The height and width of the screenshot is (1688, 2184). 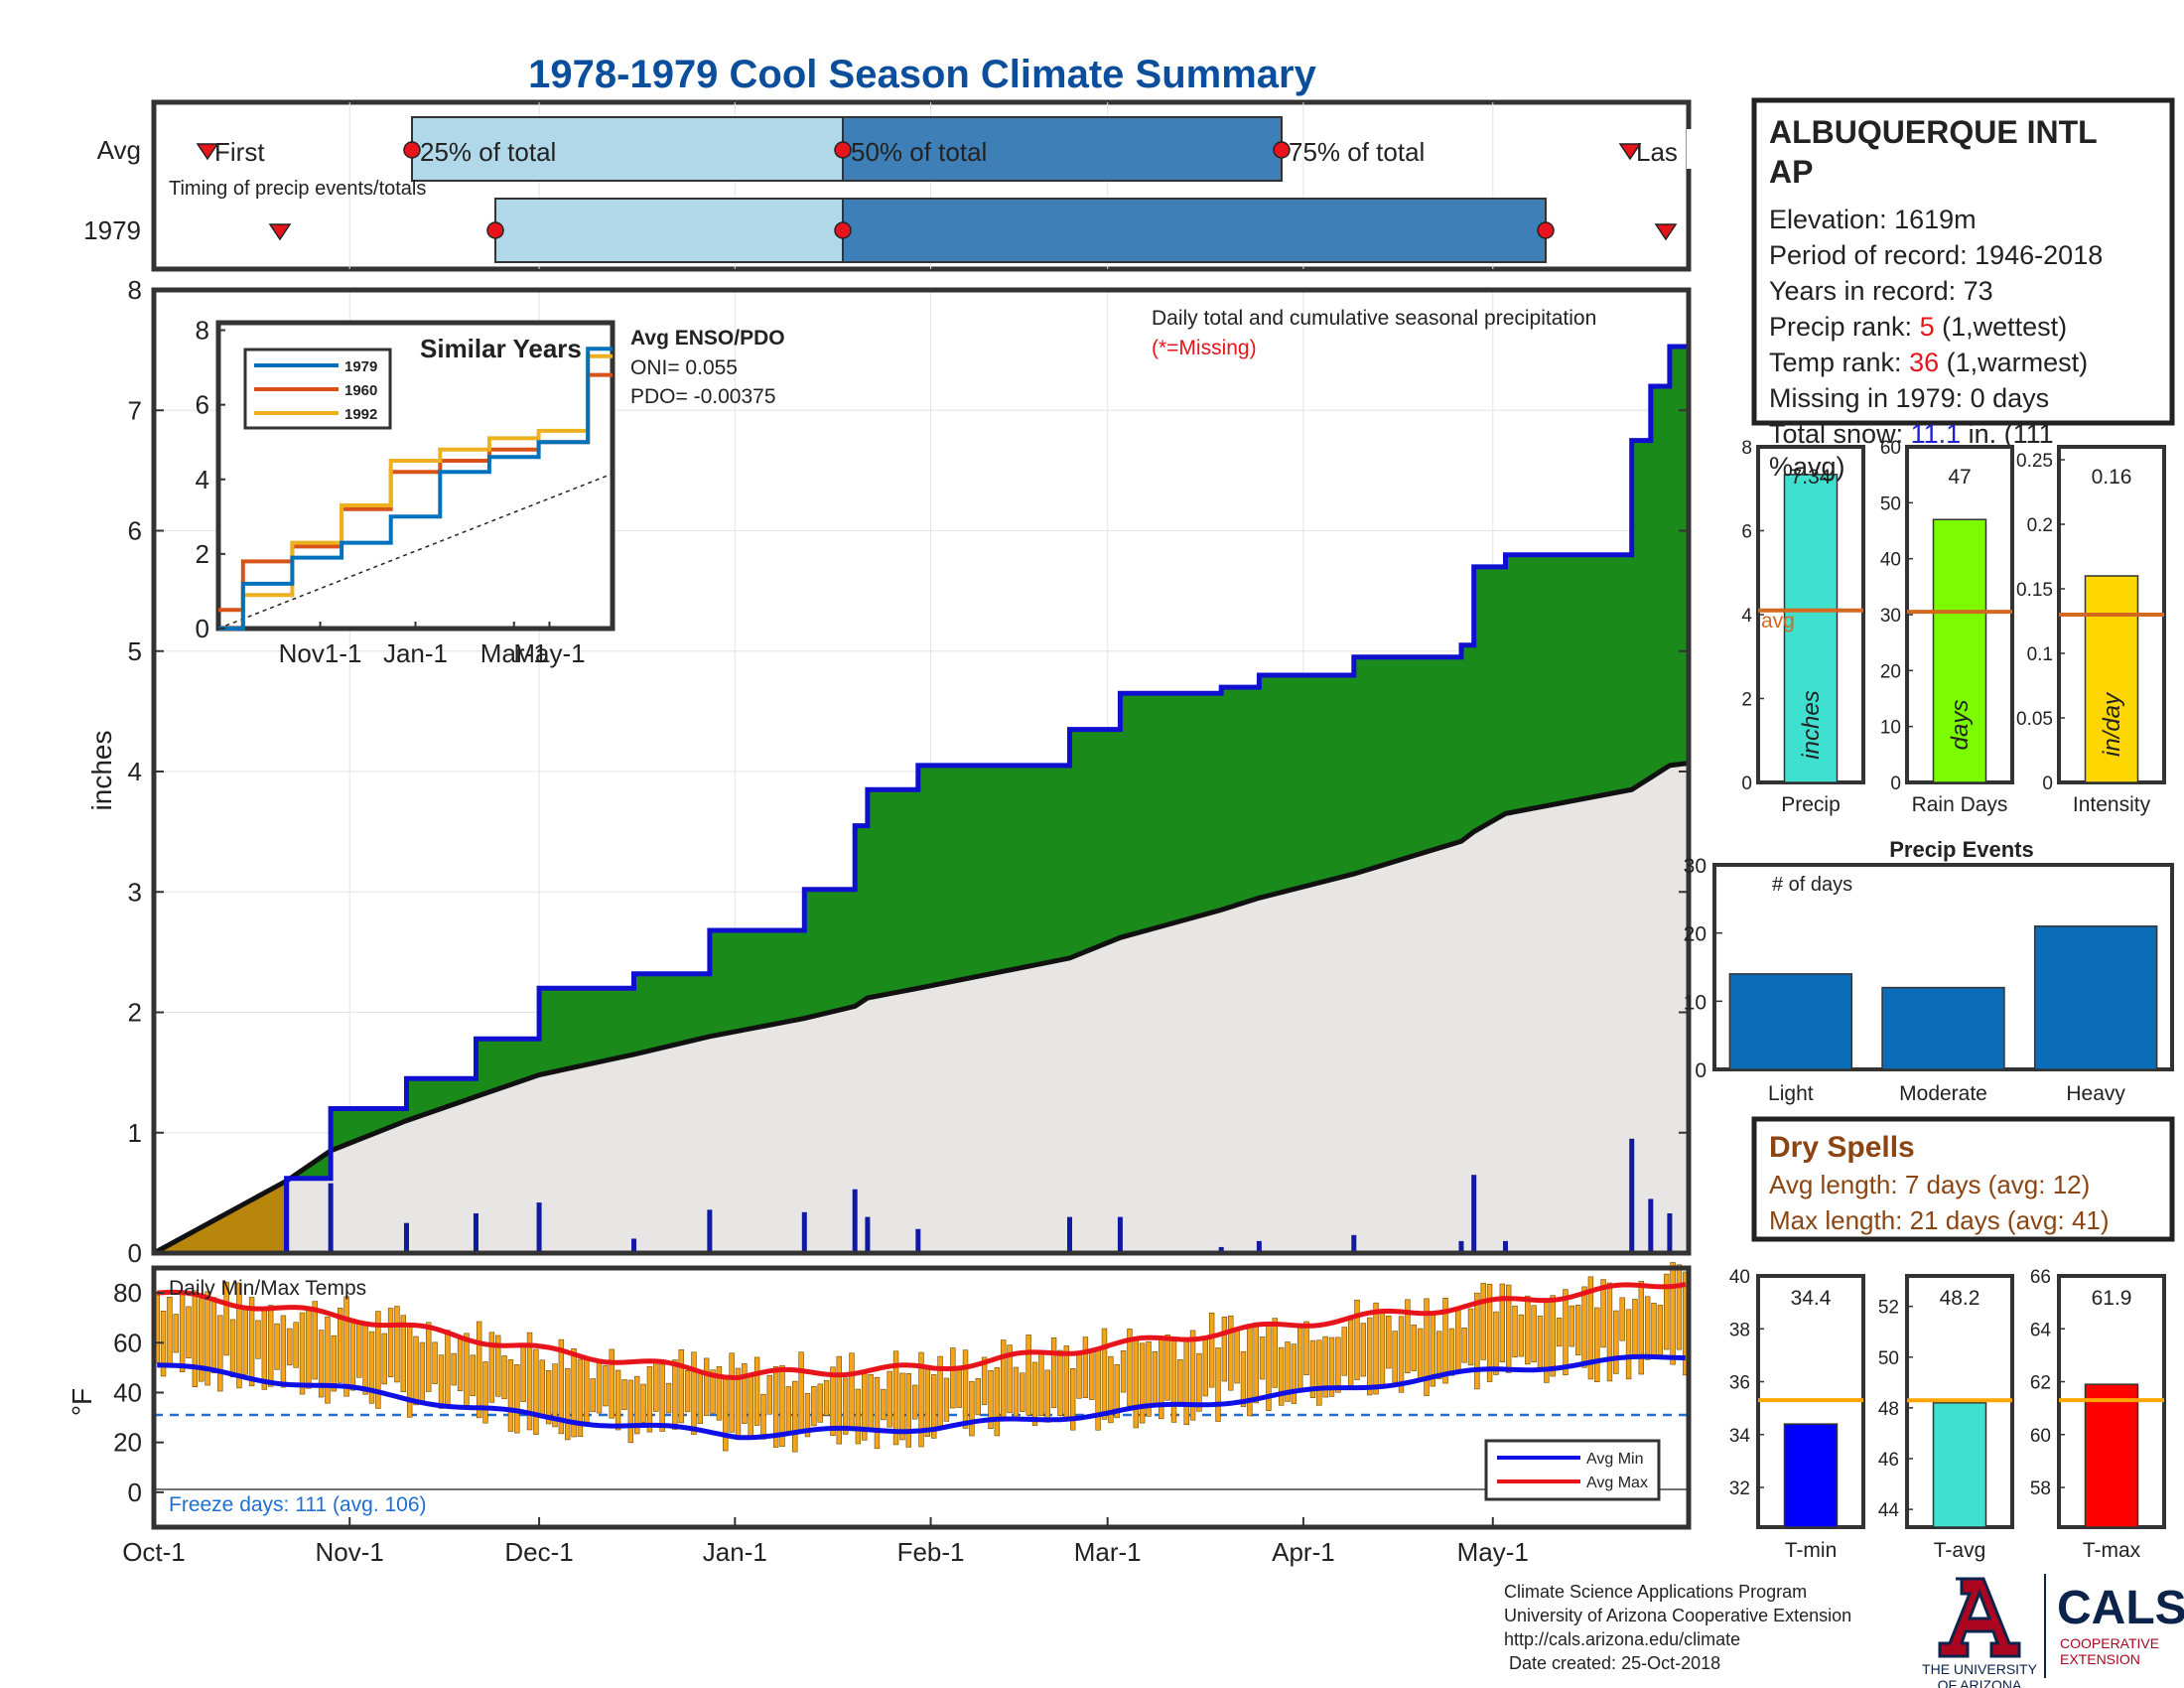 I want to click on precip-ytick-label: 2, so click(x=1746, y=700).